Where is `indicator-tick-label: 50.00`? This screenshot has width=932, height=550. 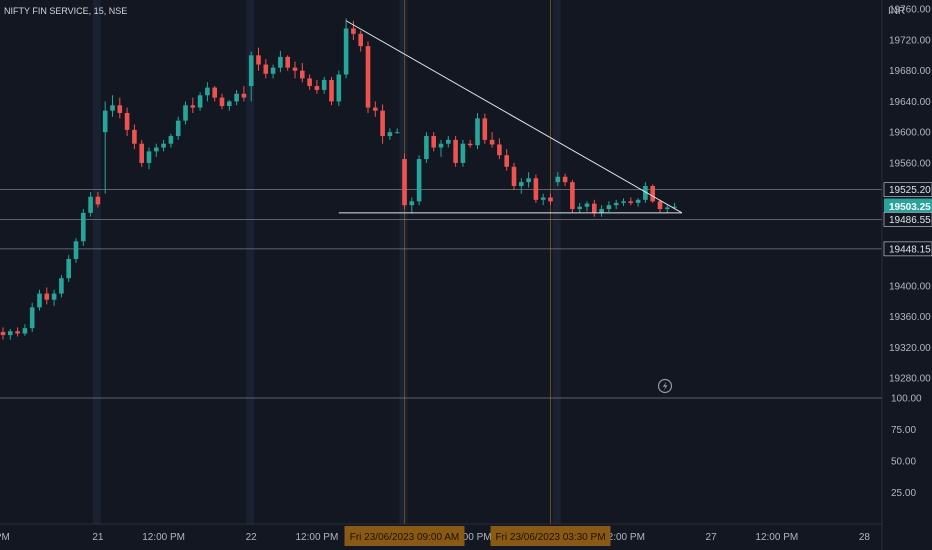
indicator-tick-label: 50.00 is located at coordinates (903, 462).